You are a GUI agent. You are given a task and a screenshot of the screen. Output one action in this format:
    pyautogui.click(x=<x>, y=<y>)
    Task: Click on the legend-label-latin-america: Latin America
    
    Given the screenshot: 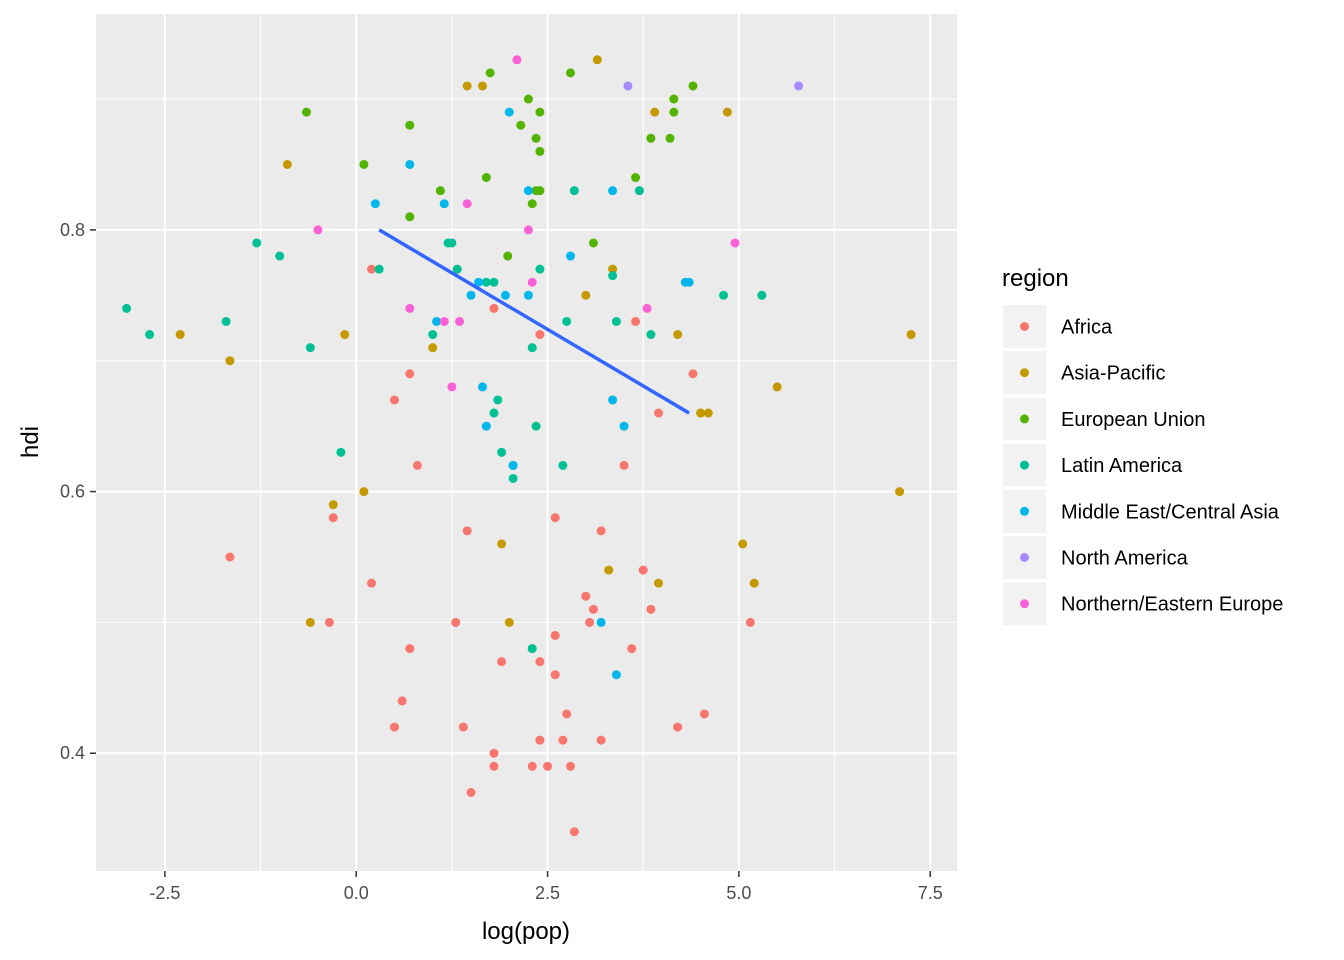 What is the action you would take?
    pyautogui.click(x=1122, y=466)
    